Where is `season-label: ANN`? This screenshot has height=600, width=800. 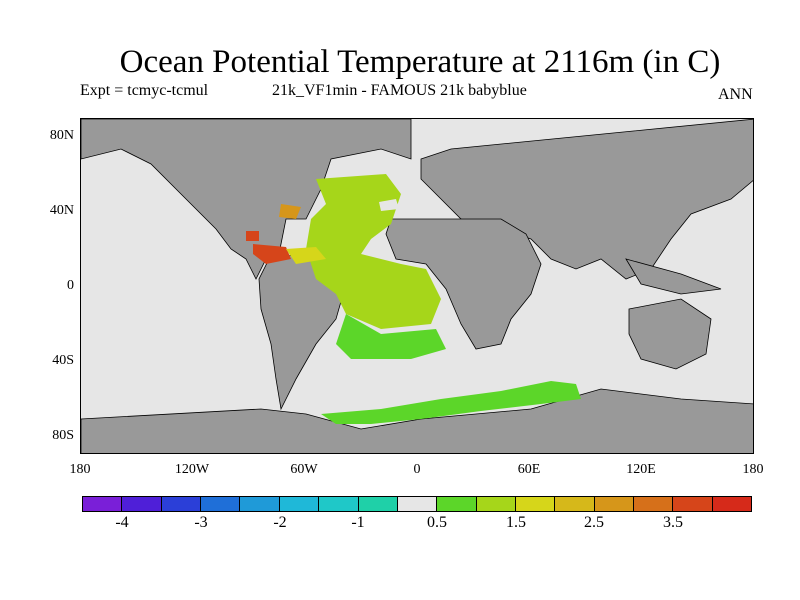
season-label: ANN is located at coordinates (735, 94).